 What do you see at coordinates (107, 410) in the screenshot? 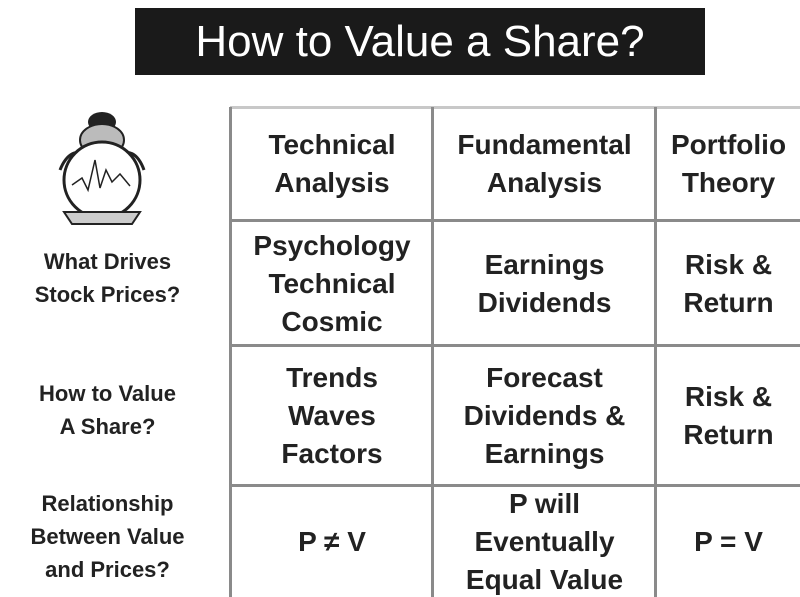
I see `row-label: How to Value A Share?` at bounding box center [107, 410].